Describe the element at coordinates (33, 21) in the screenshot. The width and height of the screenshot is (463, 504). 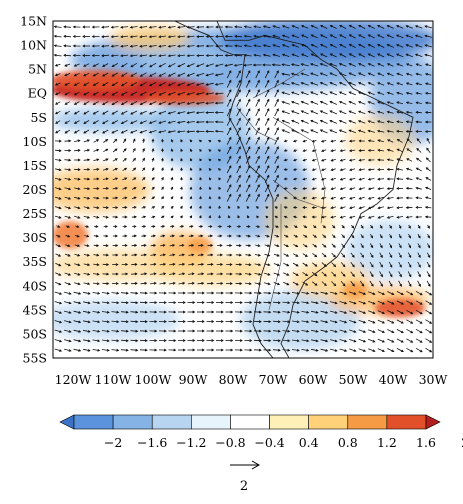
I see `latitude-label: 15N` at that location.